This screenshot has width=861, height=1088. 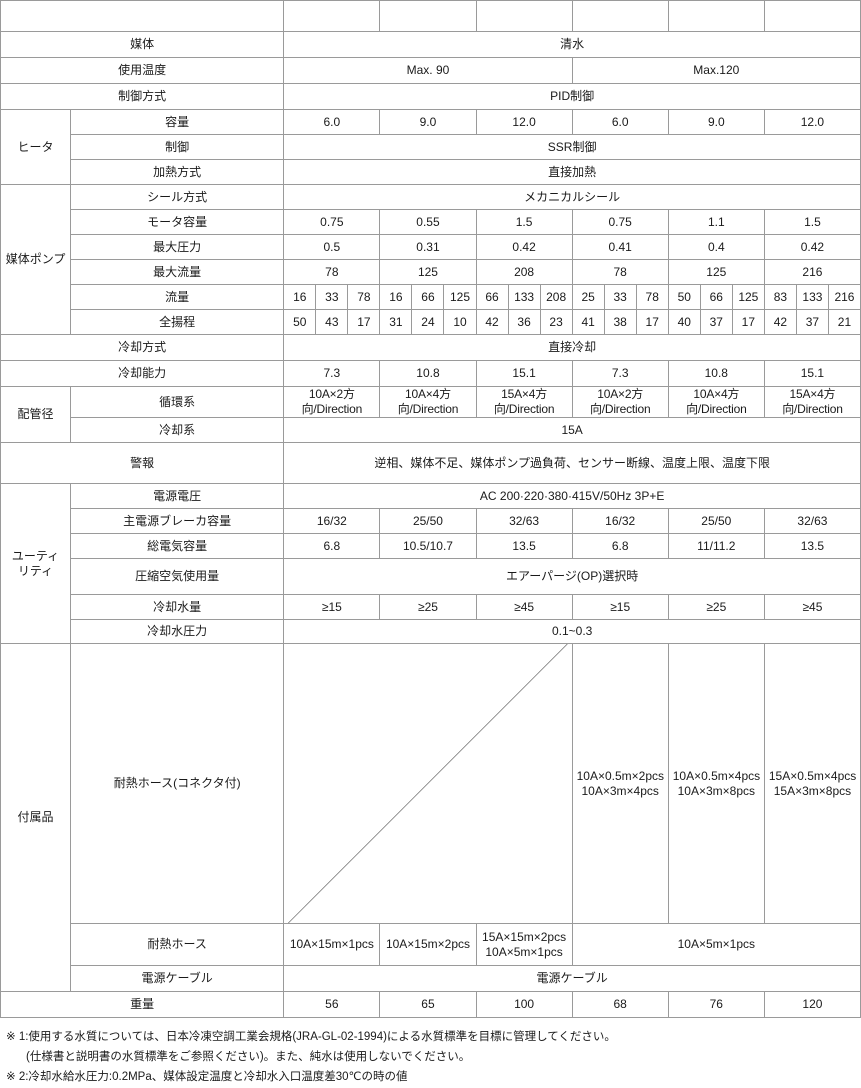 I want to click on value-hose-connector-5: 10A×0.5m×4pcs 10A×3m×8pcs, so click(x=716, y=783).